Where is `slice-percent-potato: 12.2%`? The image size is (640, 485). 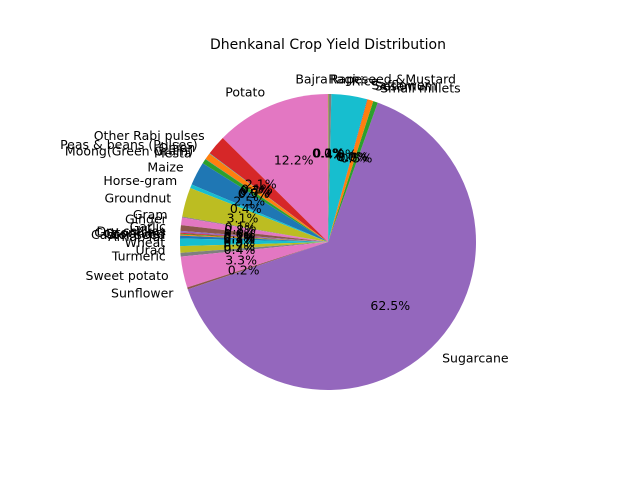 slice-percent-potato: 12.2% is located at coordinates (294, 160).